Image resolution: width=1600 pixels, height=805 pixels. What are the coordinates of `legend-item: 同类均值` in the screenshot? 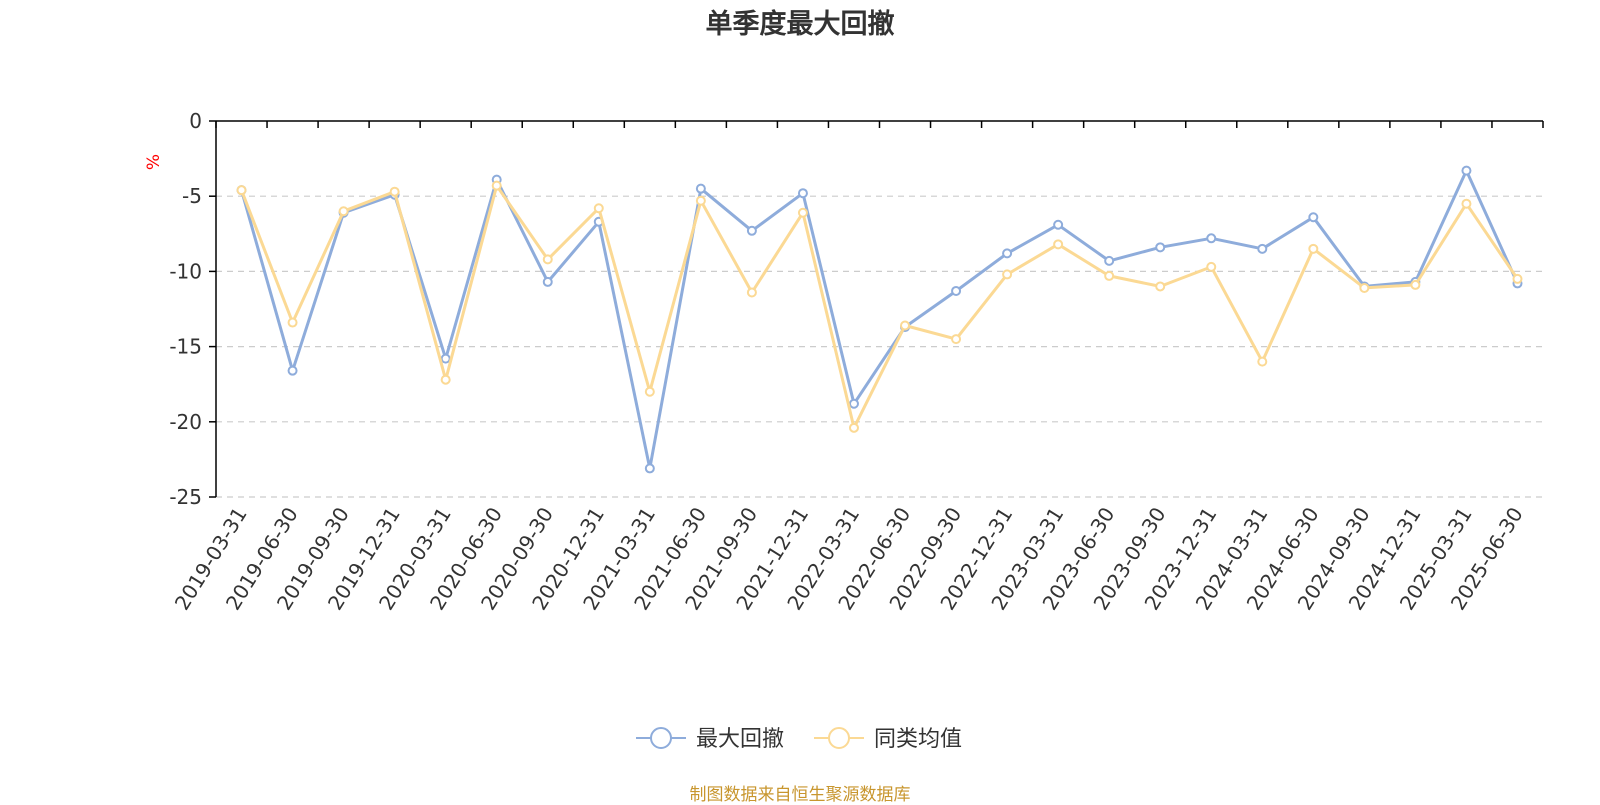 It's located at (888, 739).